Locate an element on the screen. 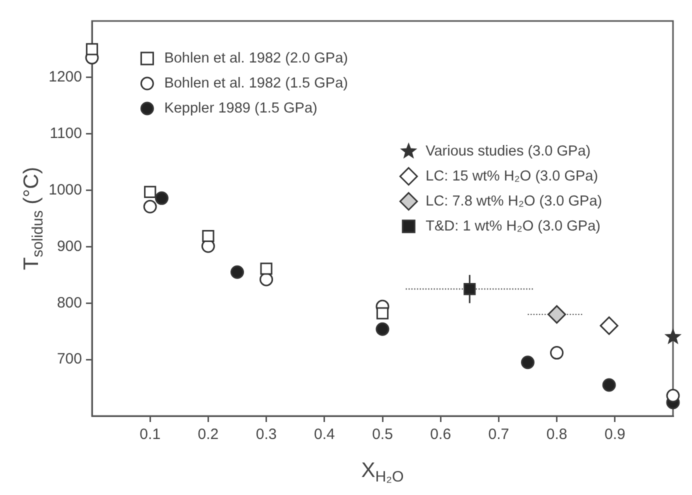 The width and height of the screenshot is (692, 495). x-tick-label: 0.3 is located at coordinates (266, 435).